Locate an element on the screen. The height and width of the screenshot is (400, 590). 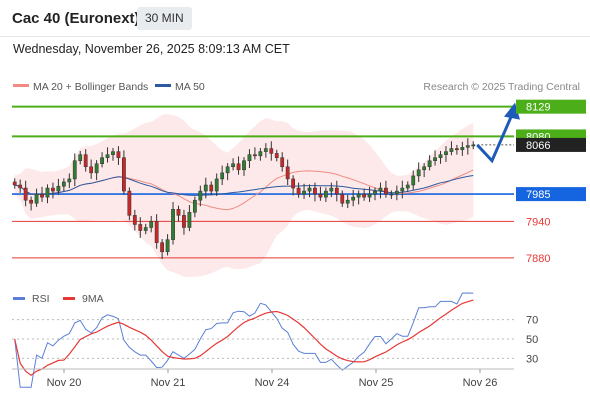
level-label-8129: 8129 is located at coordinates (538, 108).